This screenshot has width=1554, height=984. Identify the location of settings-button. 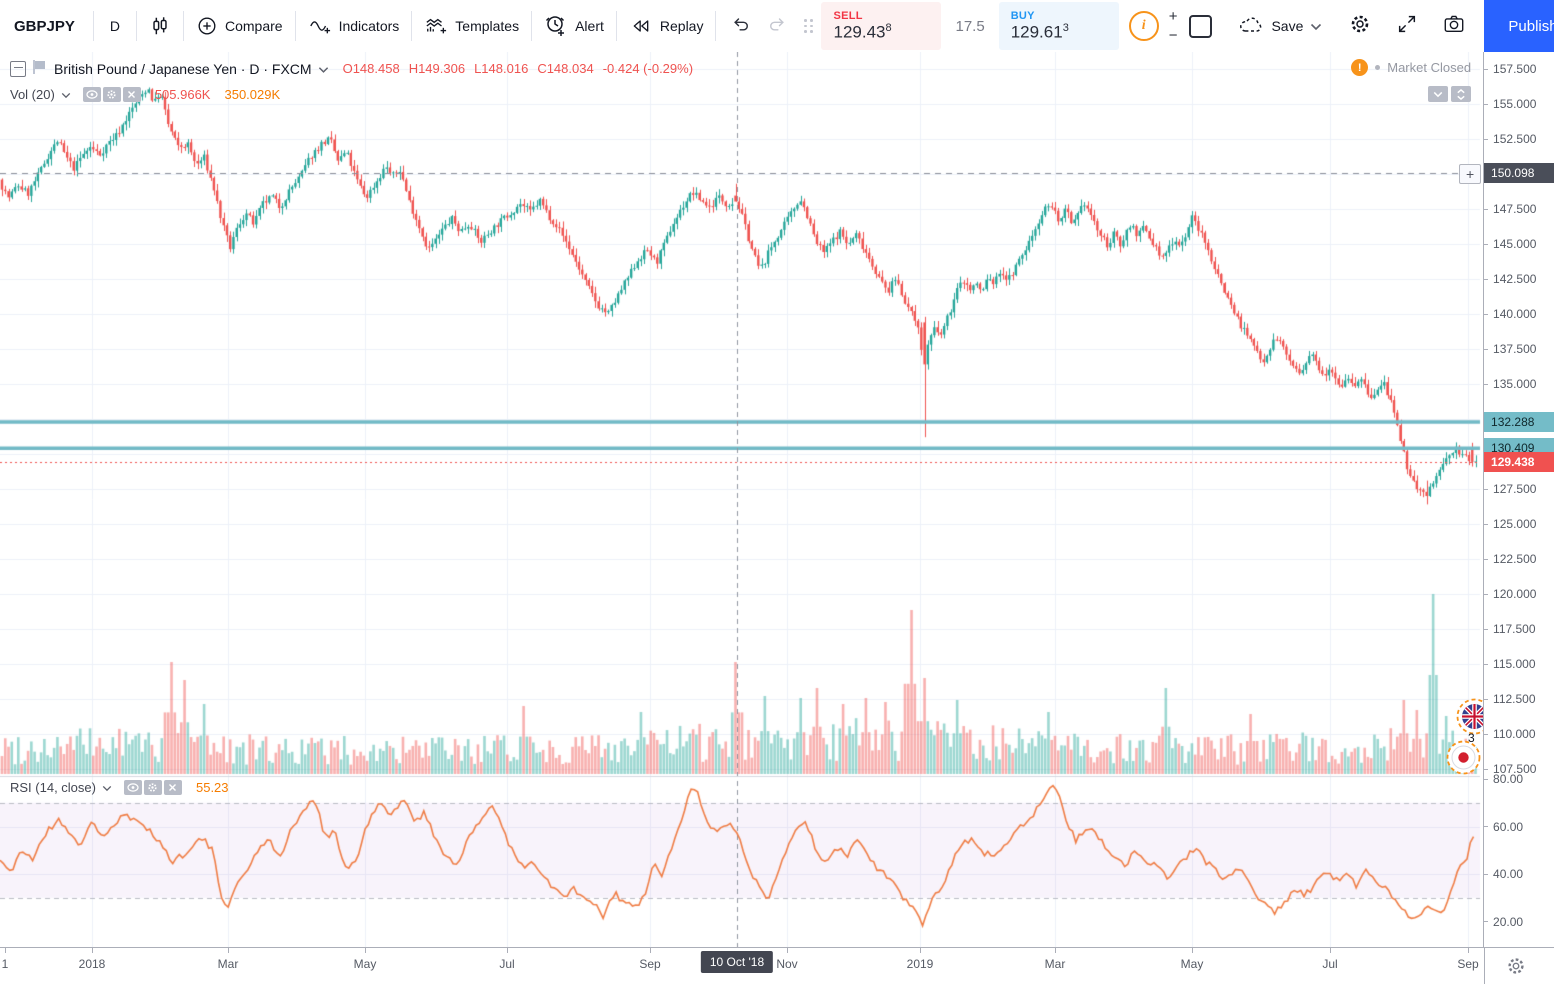
(1360, 26).